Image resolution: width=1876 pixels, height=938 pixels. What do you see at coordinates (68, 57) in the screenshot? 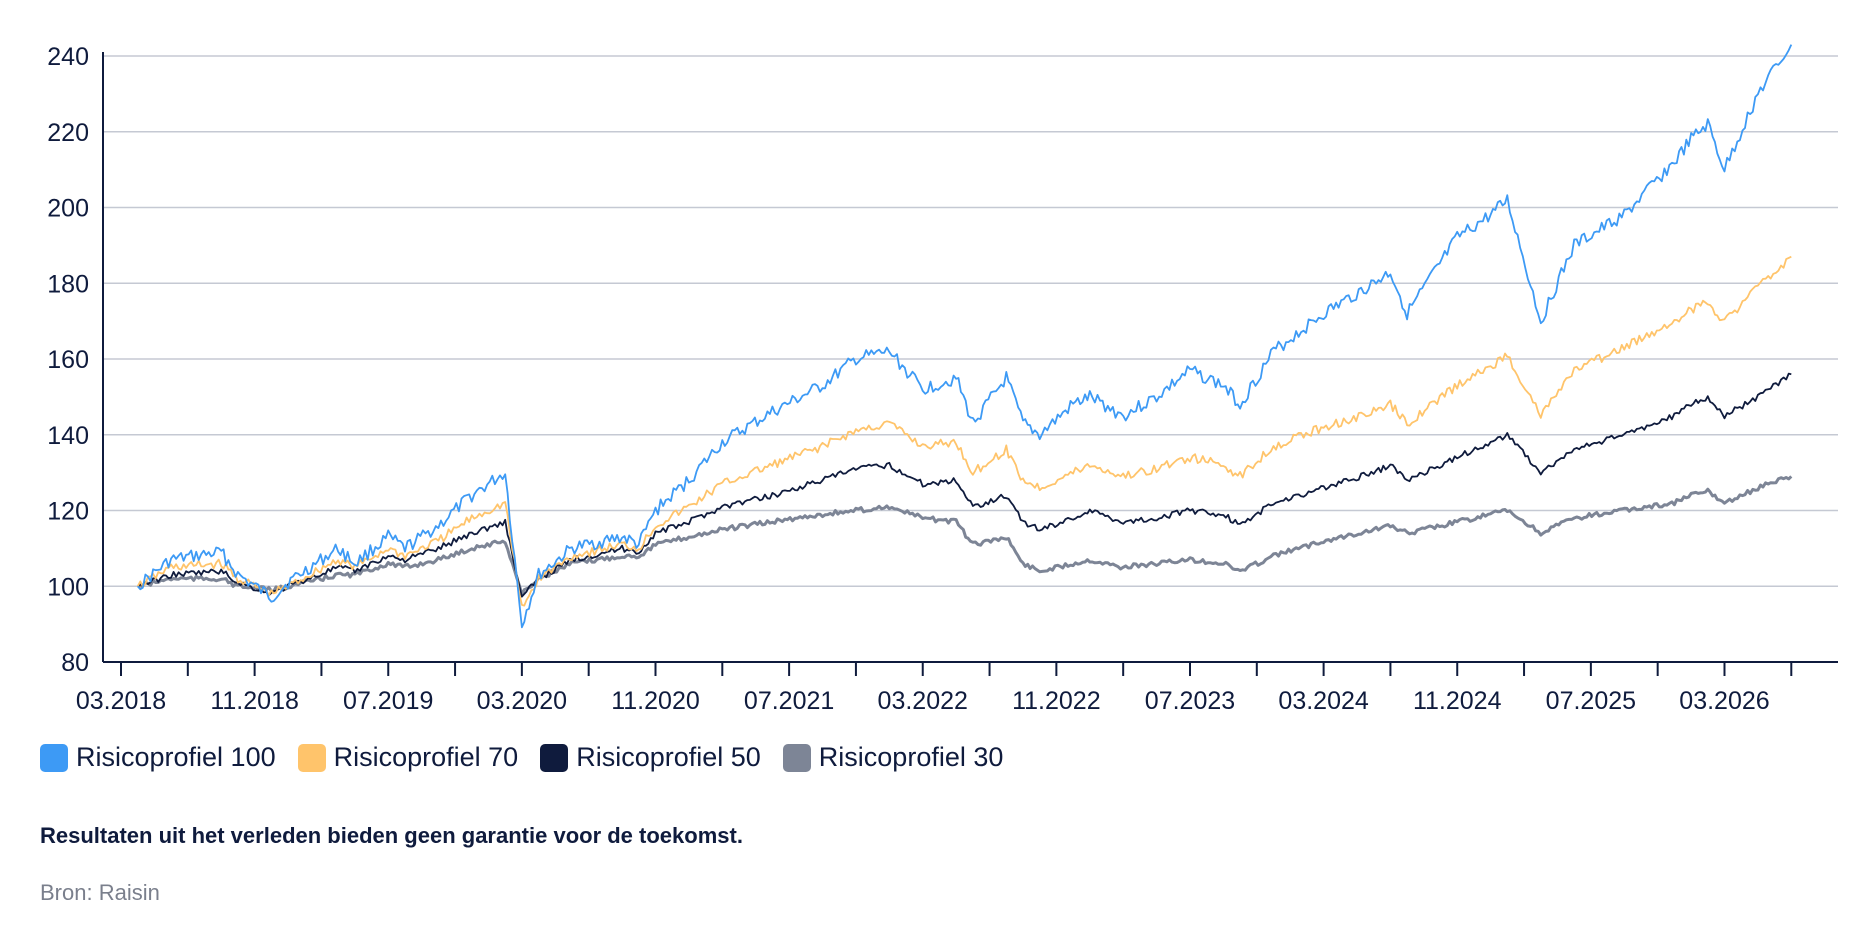
I see `y-tick-label: 240` at bounding box center [68, 57].